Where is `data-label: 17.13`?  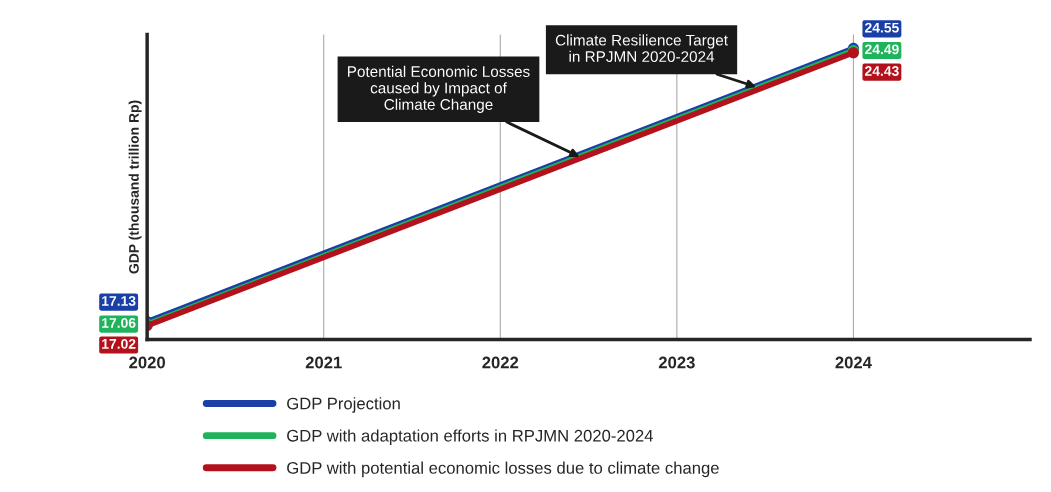 data-label: 17.13 is located at coordinates (119, 301).